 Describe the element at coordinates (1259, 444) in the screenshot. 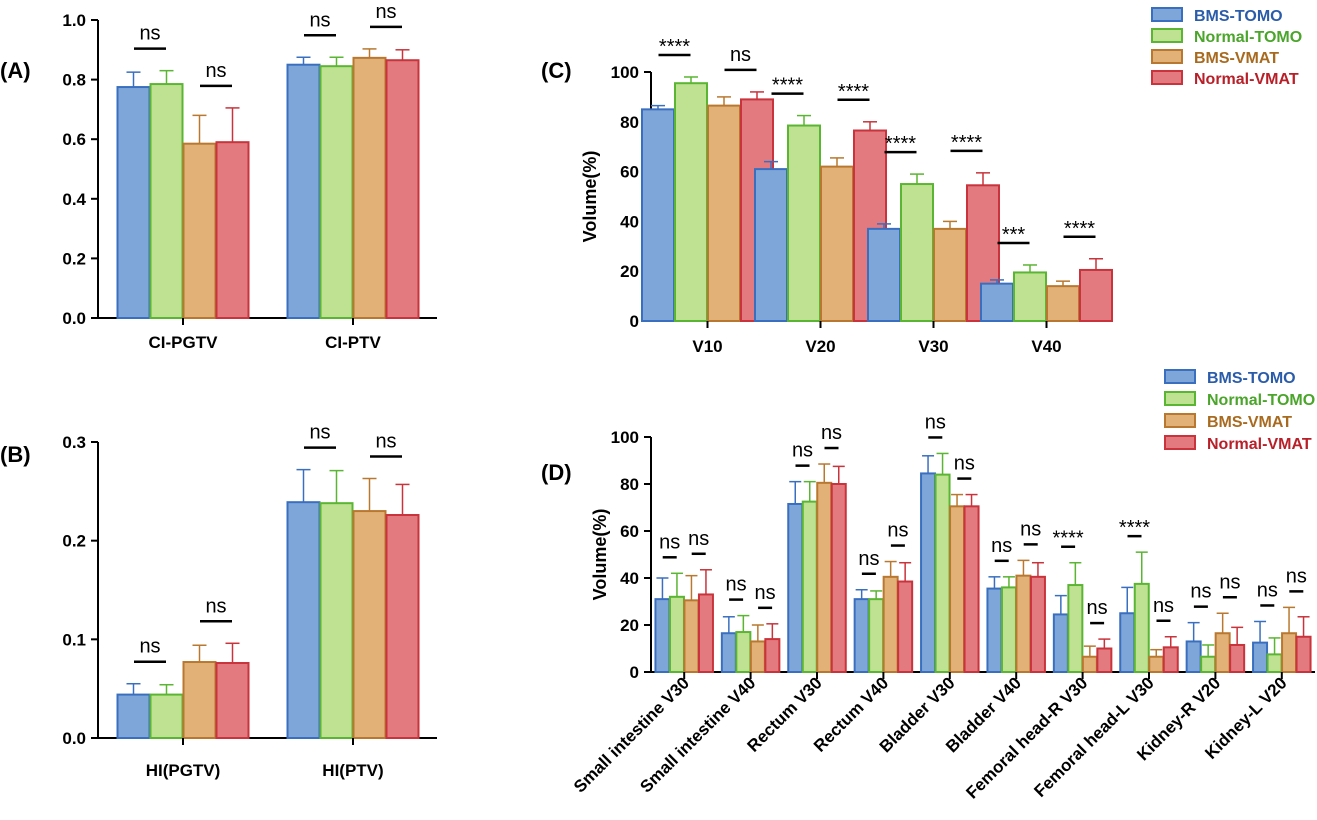

I see `legend-label-normal-vmat: Normal-VMAT` at that location.